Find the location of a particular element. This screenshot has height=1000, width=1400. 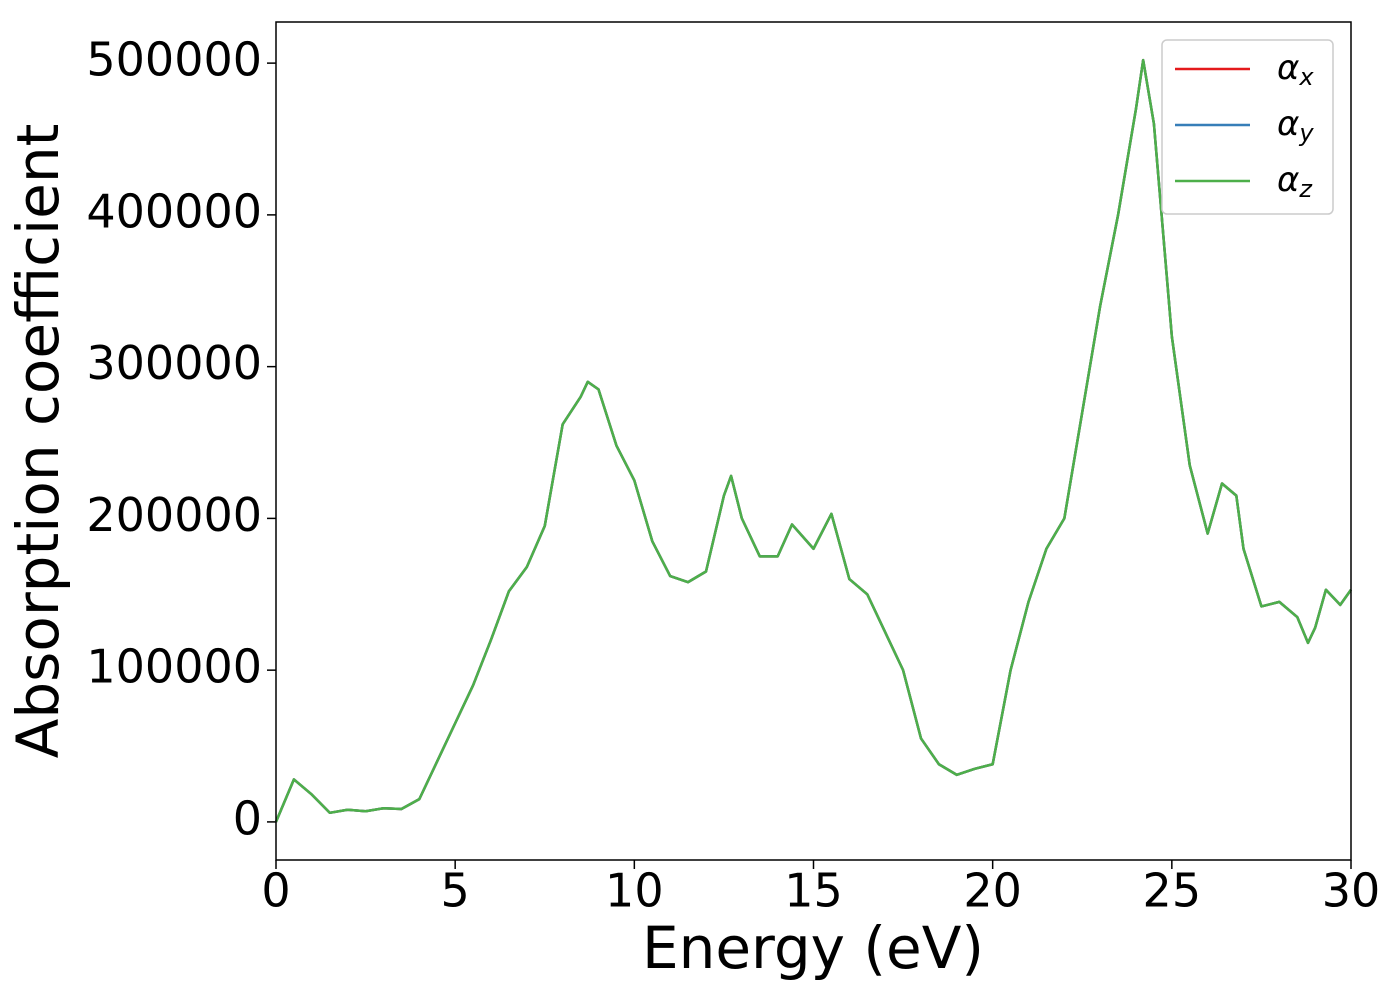

x-tick-label: 30 is located at coordinates (1351, 891).